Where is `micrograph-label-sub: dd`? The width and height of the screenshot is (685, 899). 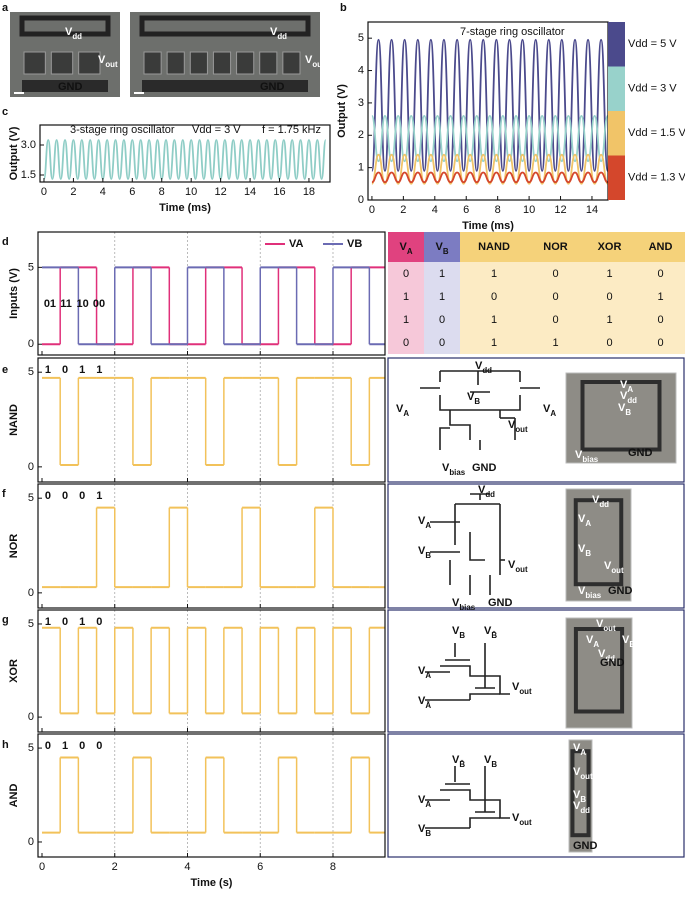
micrograph-label-sub: dd is located at coordinates (77, 36).